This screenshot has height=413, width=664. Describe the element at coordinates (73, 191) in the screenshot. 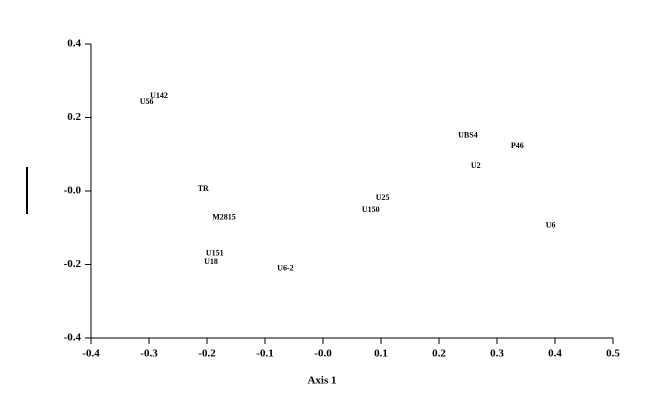

I see `y-tick-label: -0.0` at that location.